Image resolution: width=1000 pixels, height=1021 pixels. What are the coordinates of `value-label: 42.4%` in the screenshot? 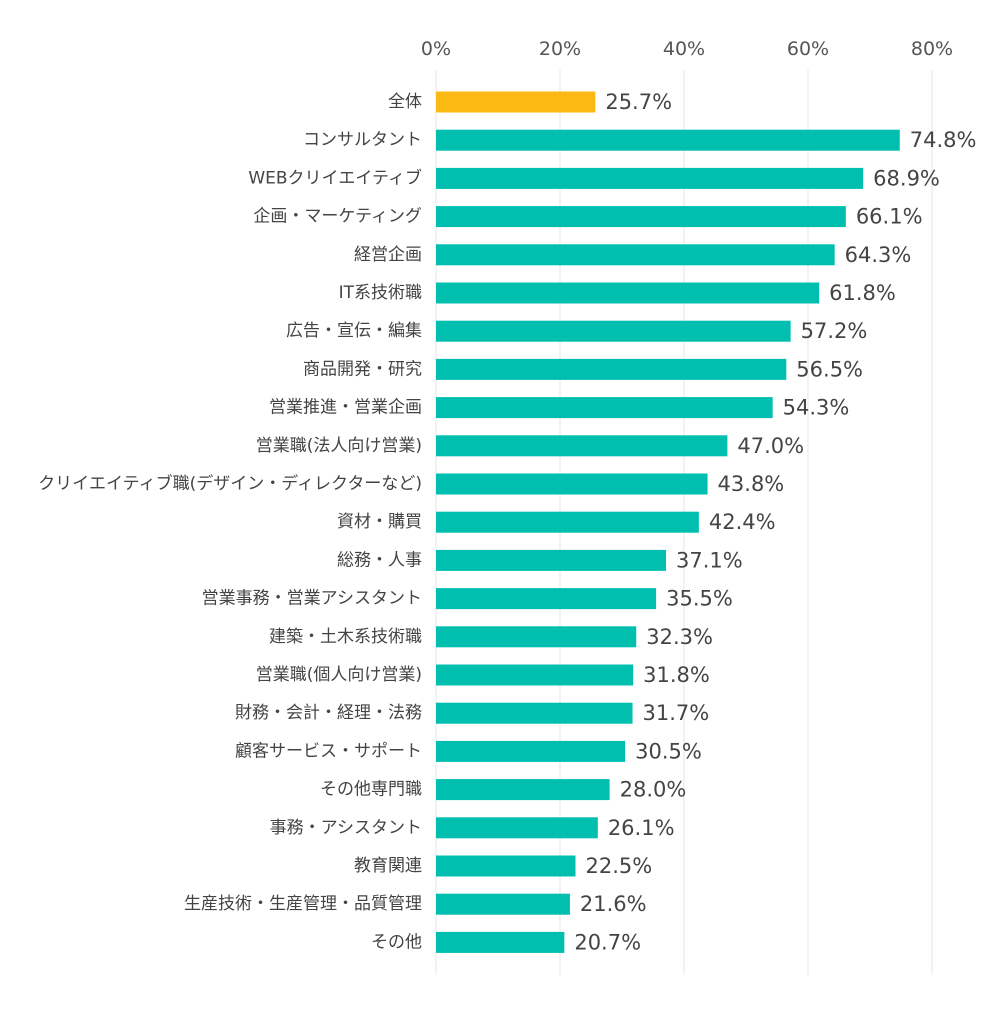 It's located at (742, 522).